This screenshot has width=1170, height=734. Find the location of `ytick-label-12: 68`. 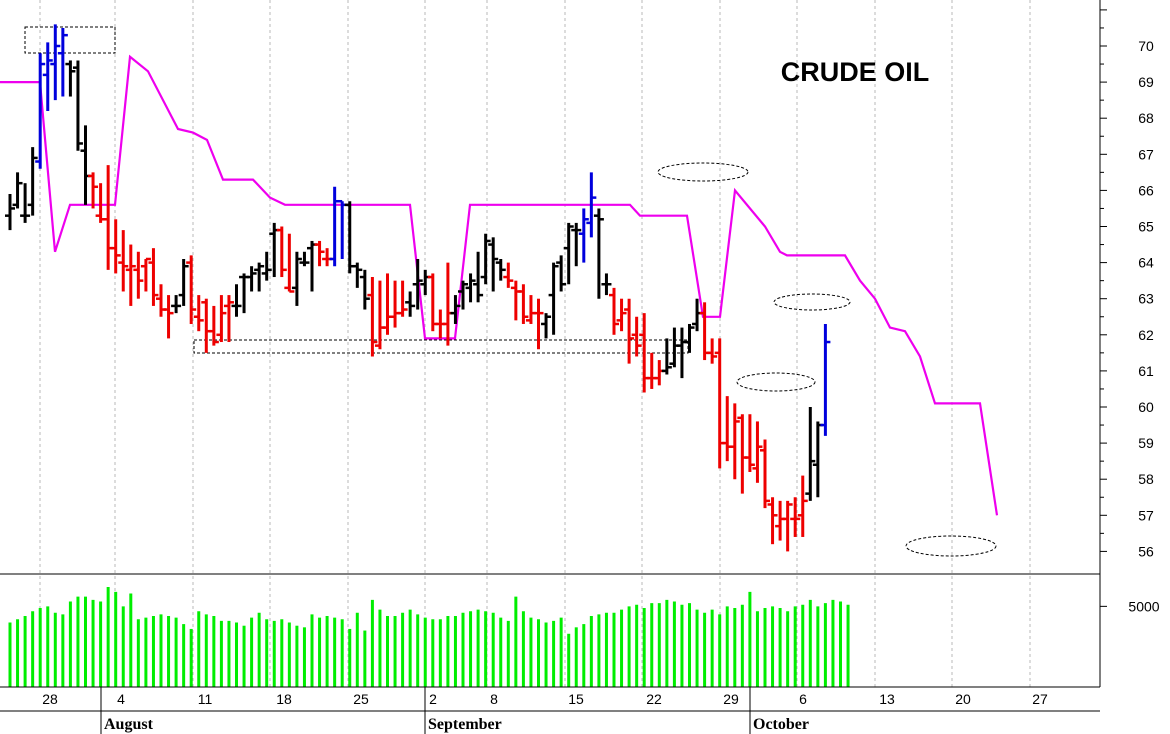

ytick-label-12: 68 is located at coordinates (1146, 118).